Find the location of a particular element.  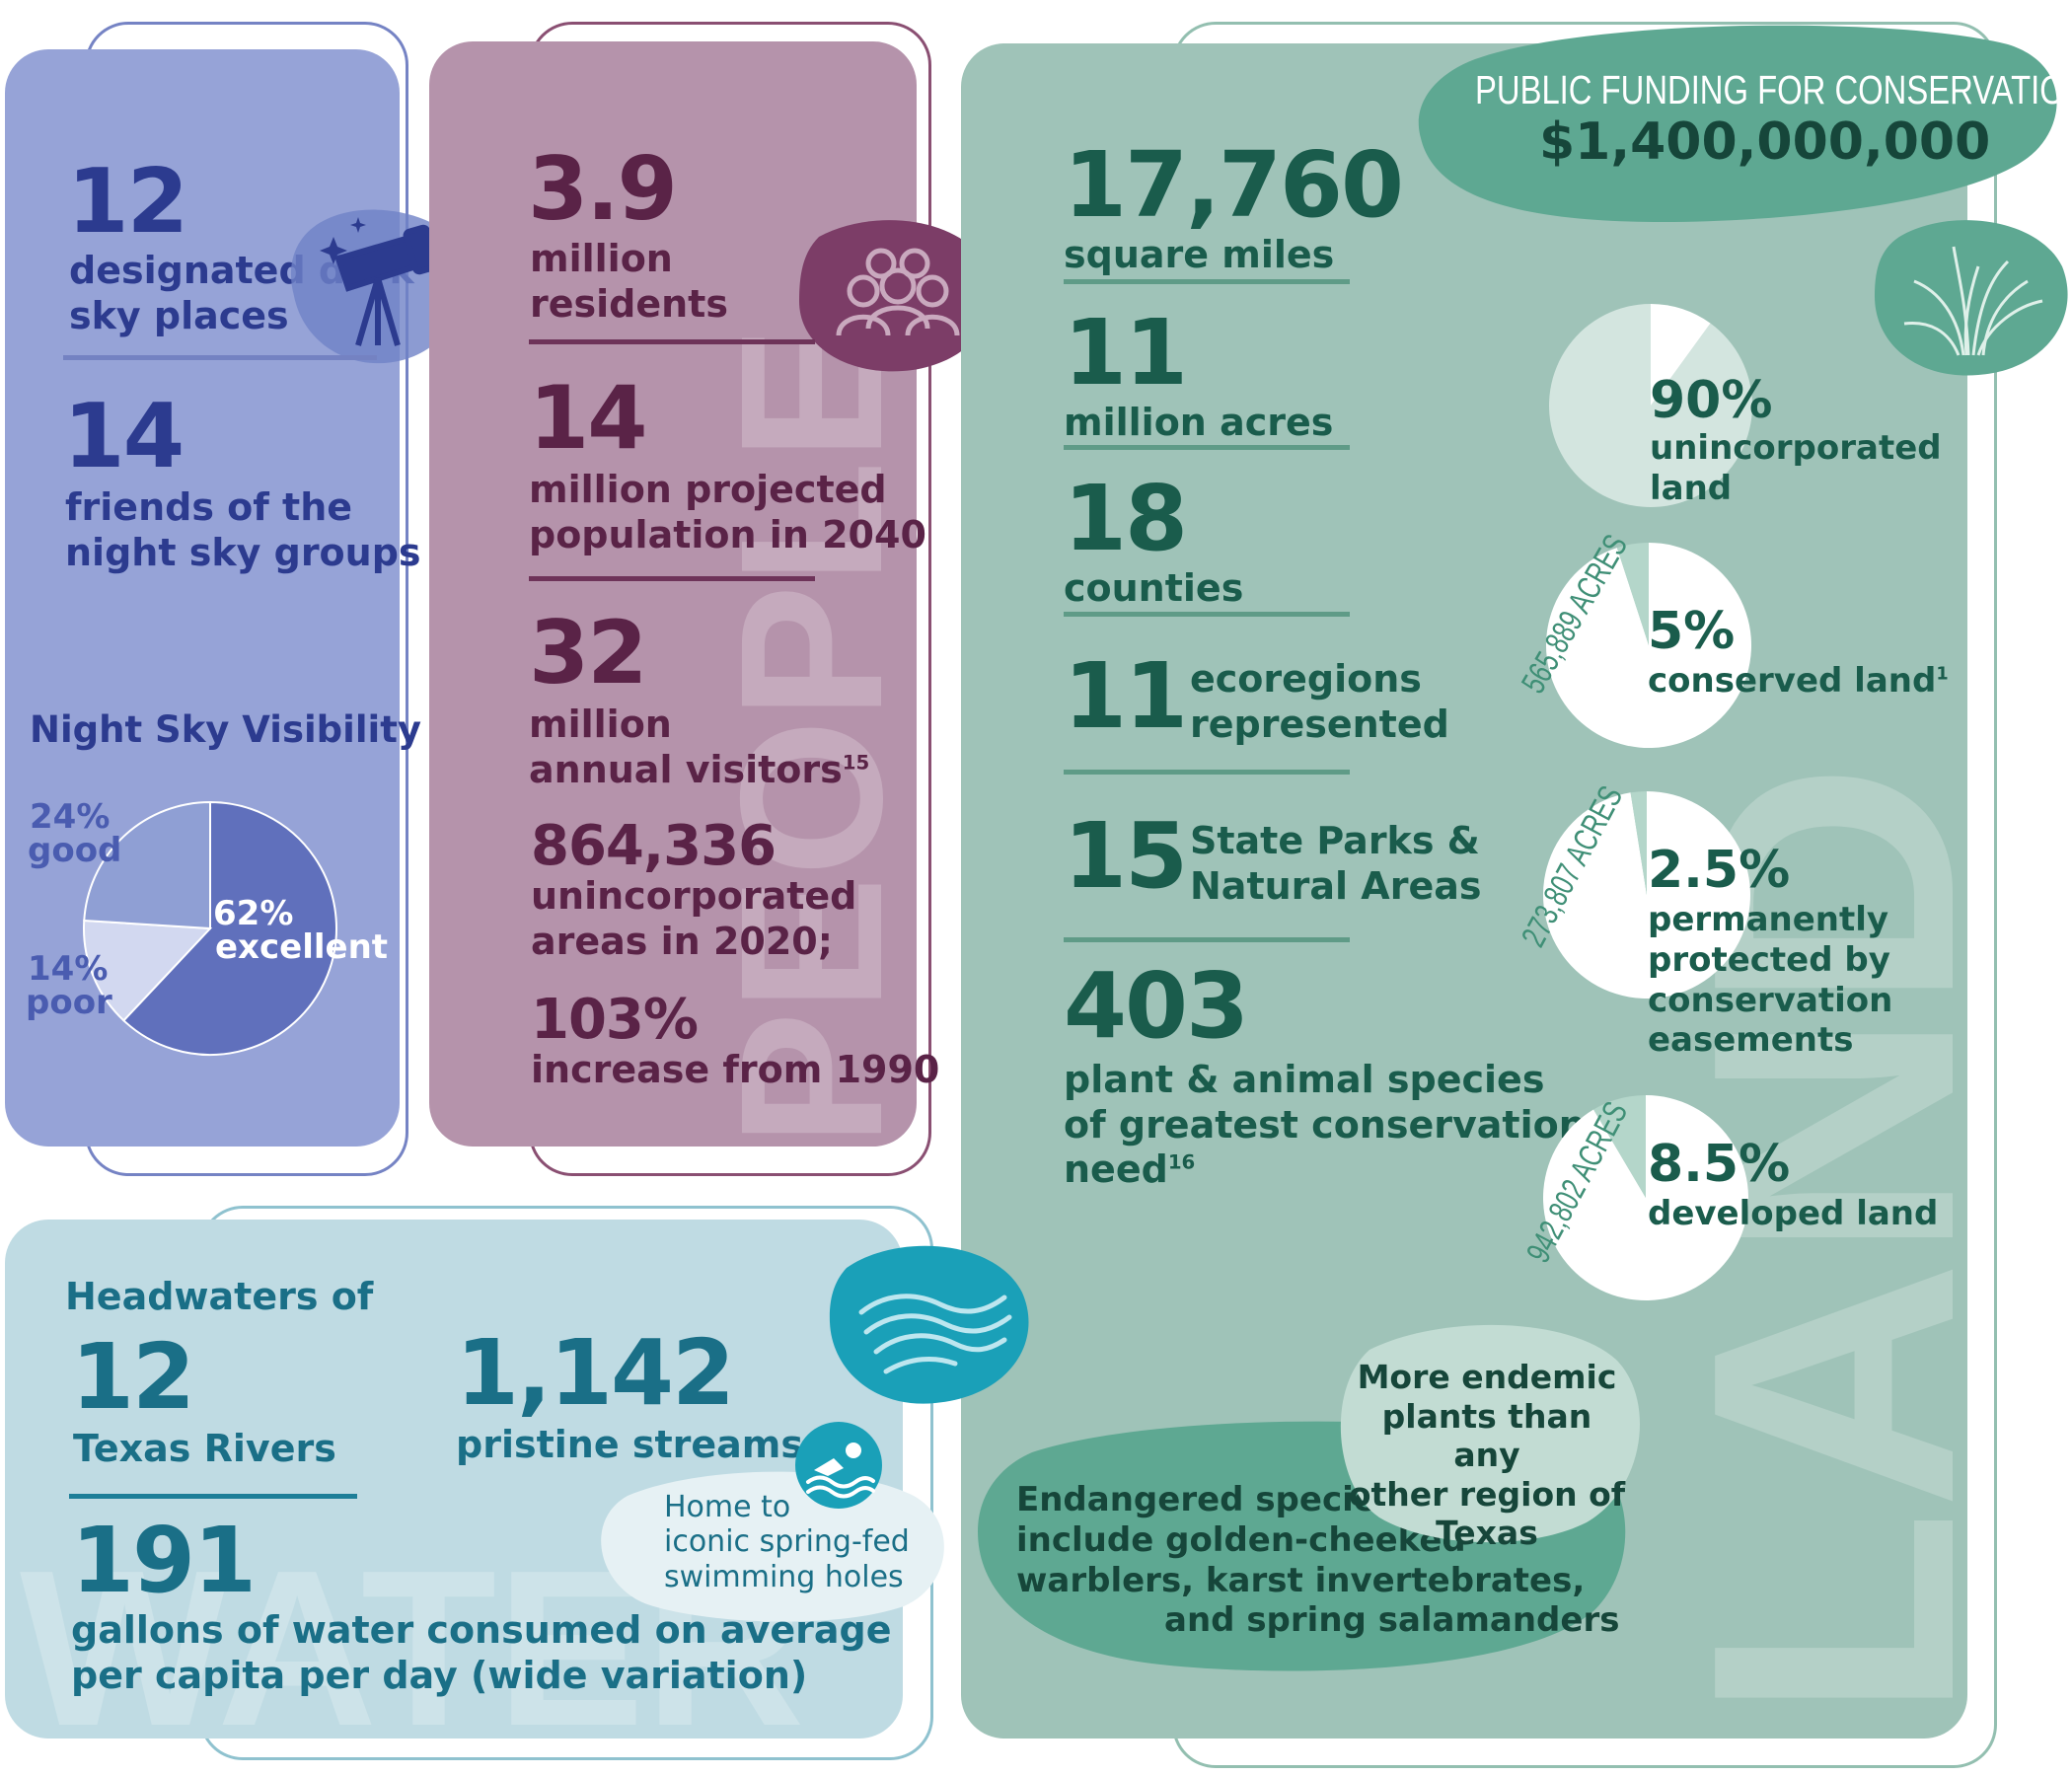

sky-stat-groups-value: 14 is located at coordinates (124, 437).